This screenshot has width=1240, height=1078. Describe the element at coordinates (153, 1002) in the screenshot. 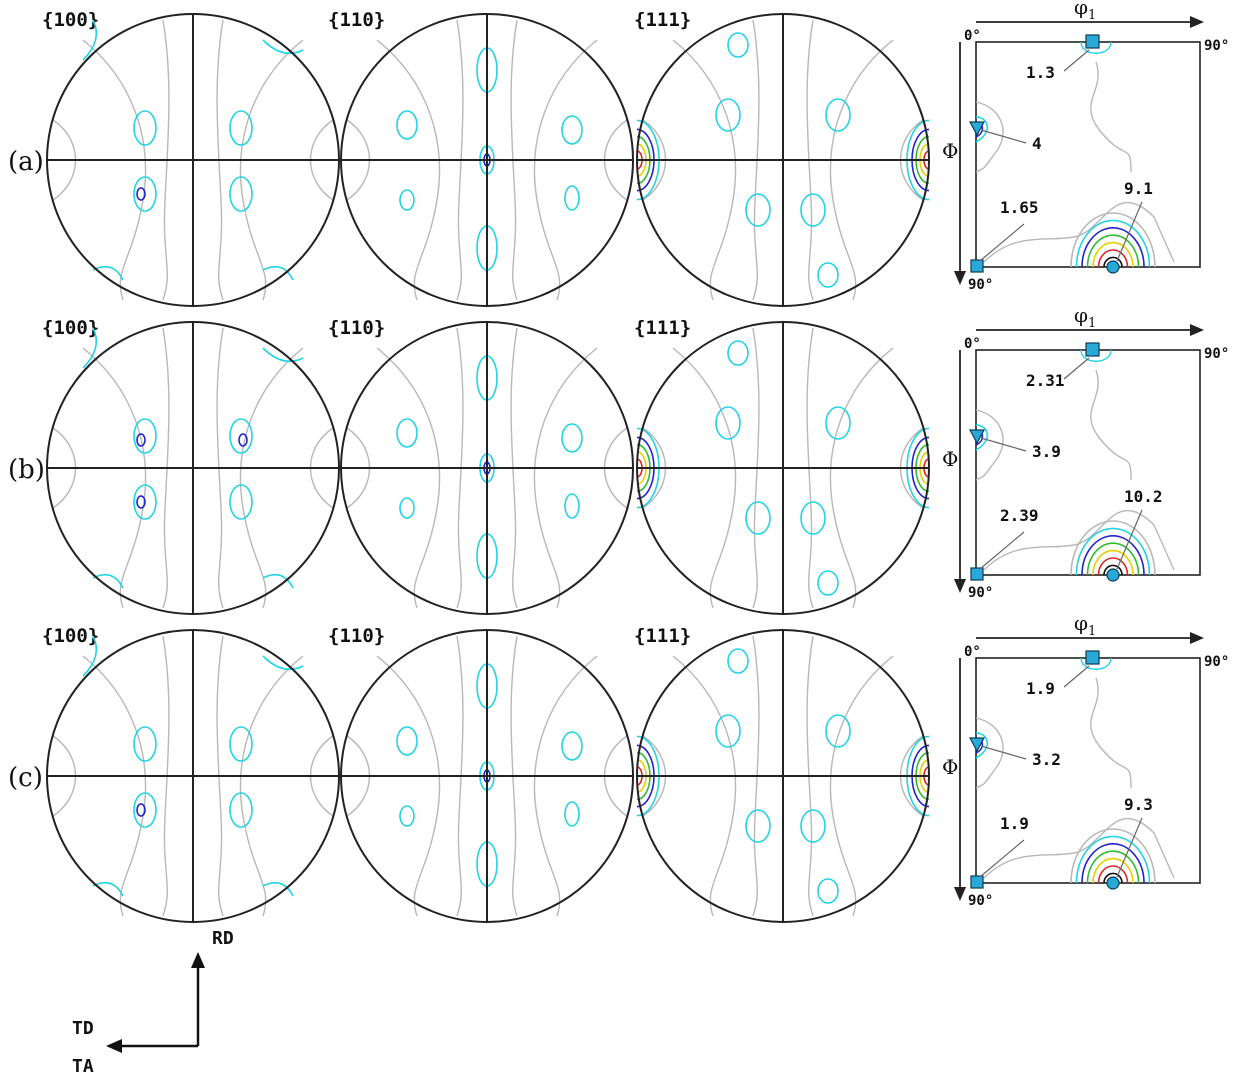

I see `sample-axes-legend: RD TD TA` at that location.